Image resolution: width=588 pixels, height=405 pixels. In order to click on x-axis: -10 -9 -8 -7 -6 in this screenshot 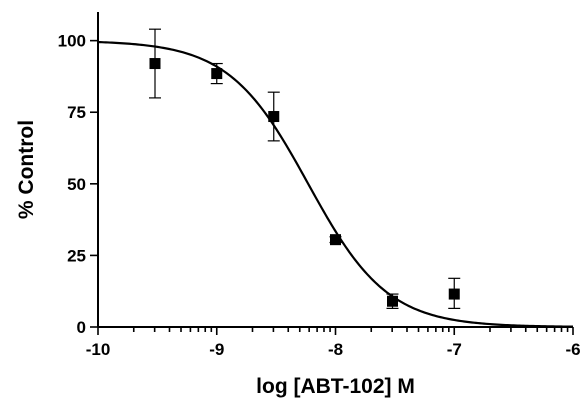, I will do `click(333, 342)`.